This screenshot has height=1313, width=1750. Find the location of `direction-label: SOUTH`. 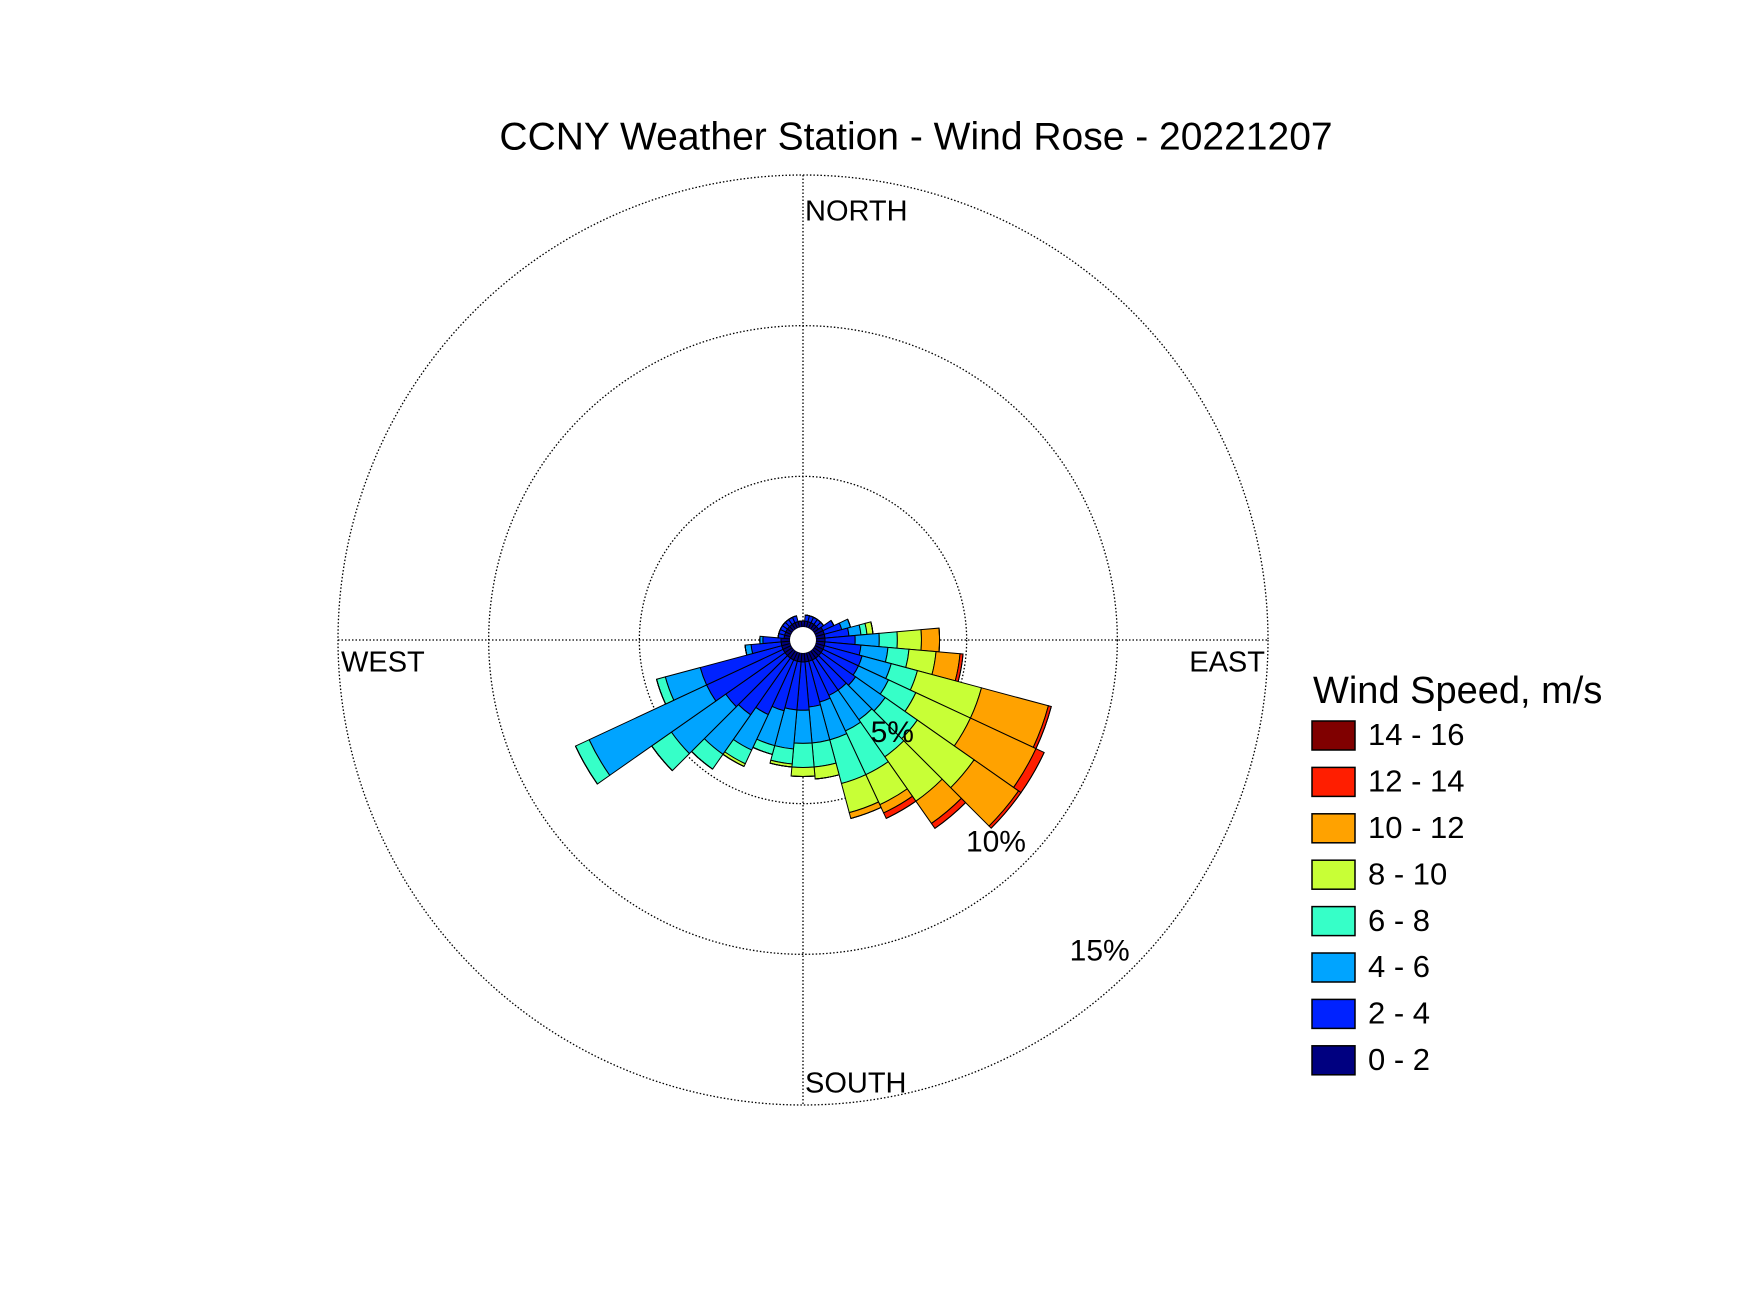

direction-label: SOUTH is located at coordinates (856, 1084).